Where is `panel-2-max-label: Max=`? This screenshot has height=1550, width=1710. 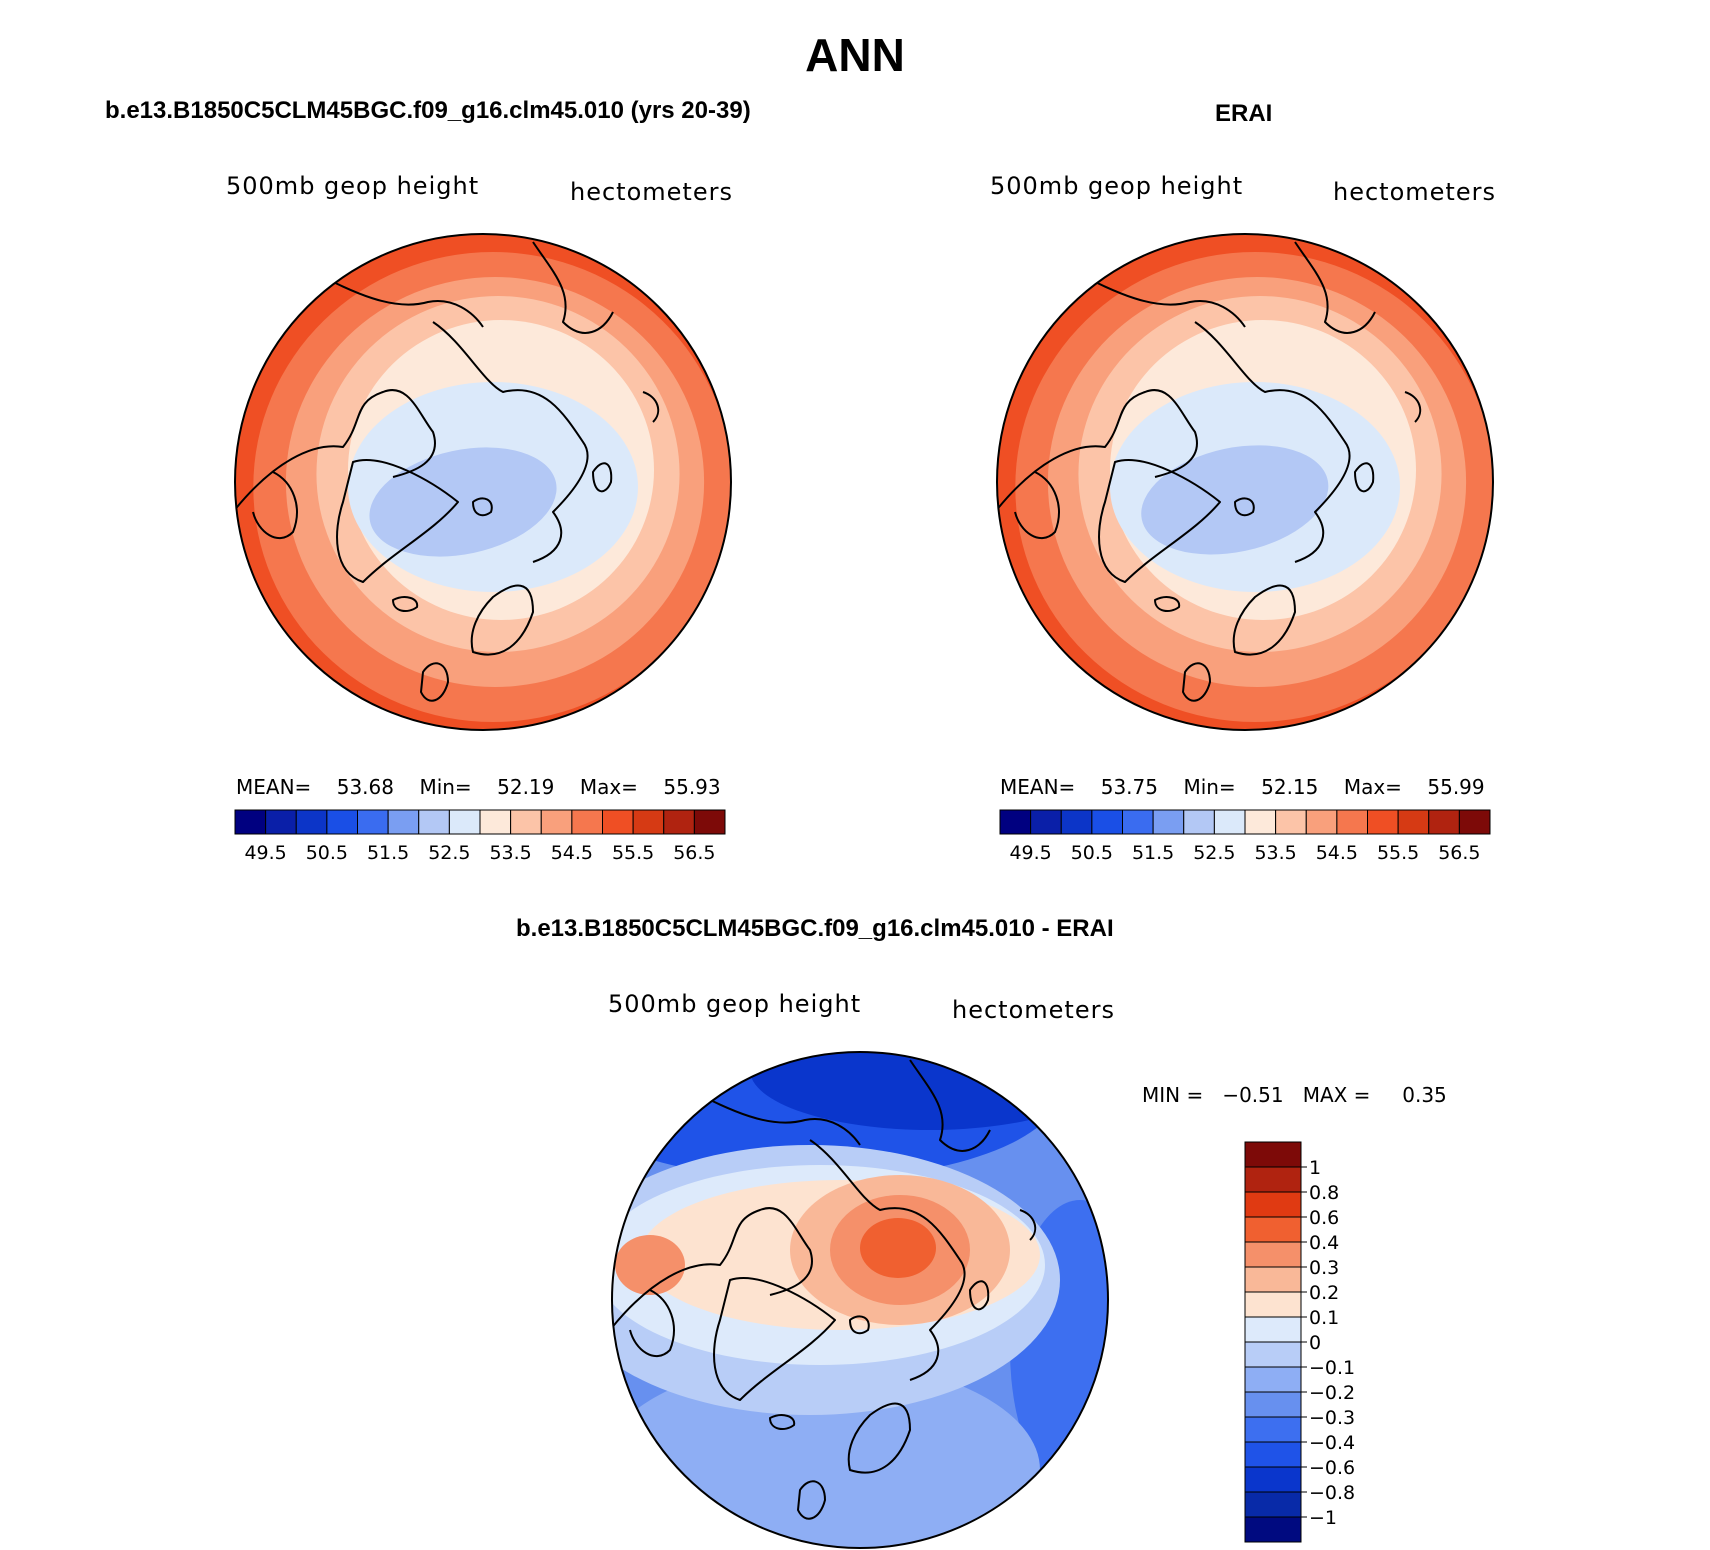
panel-2-max-label: Max= is located at coordinates (1372, 787).